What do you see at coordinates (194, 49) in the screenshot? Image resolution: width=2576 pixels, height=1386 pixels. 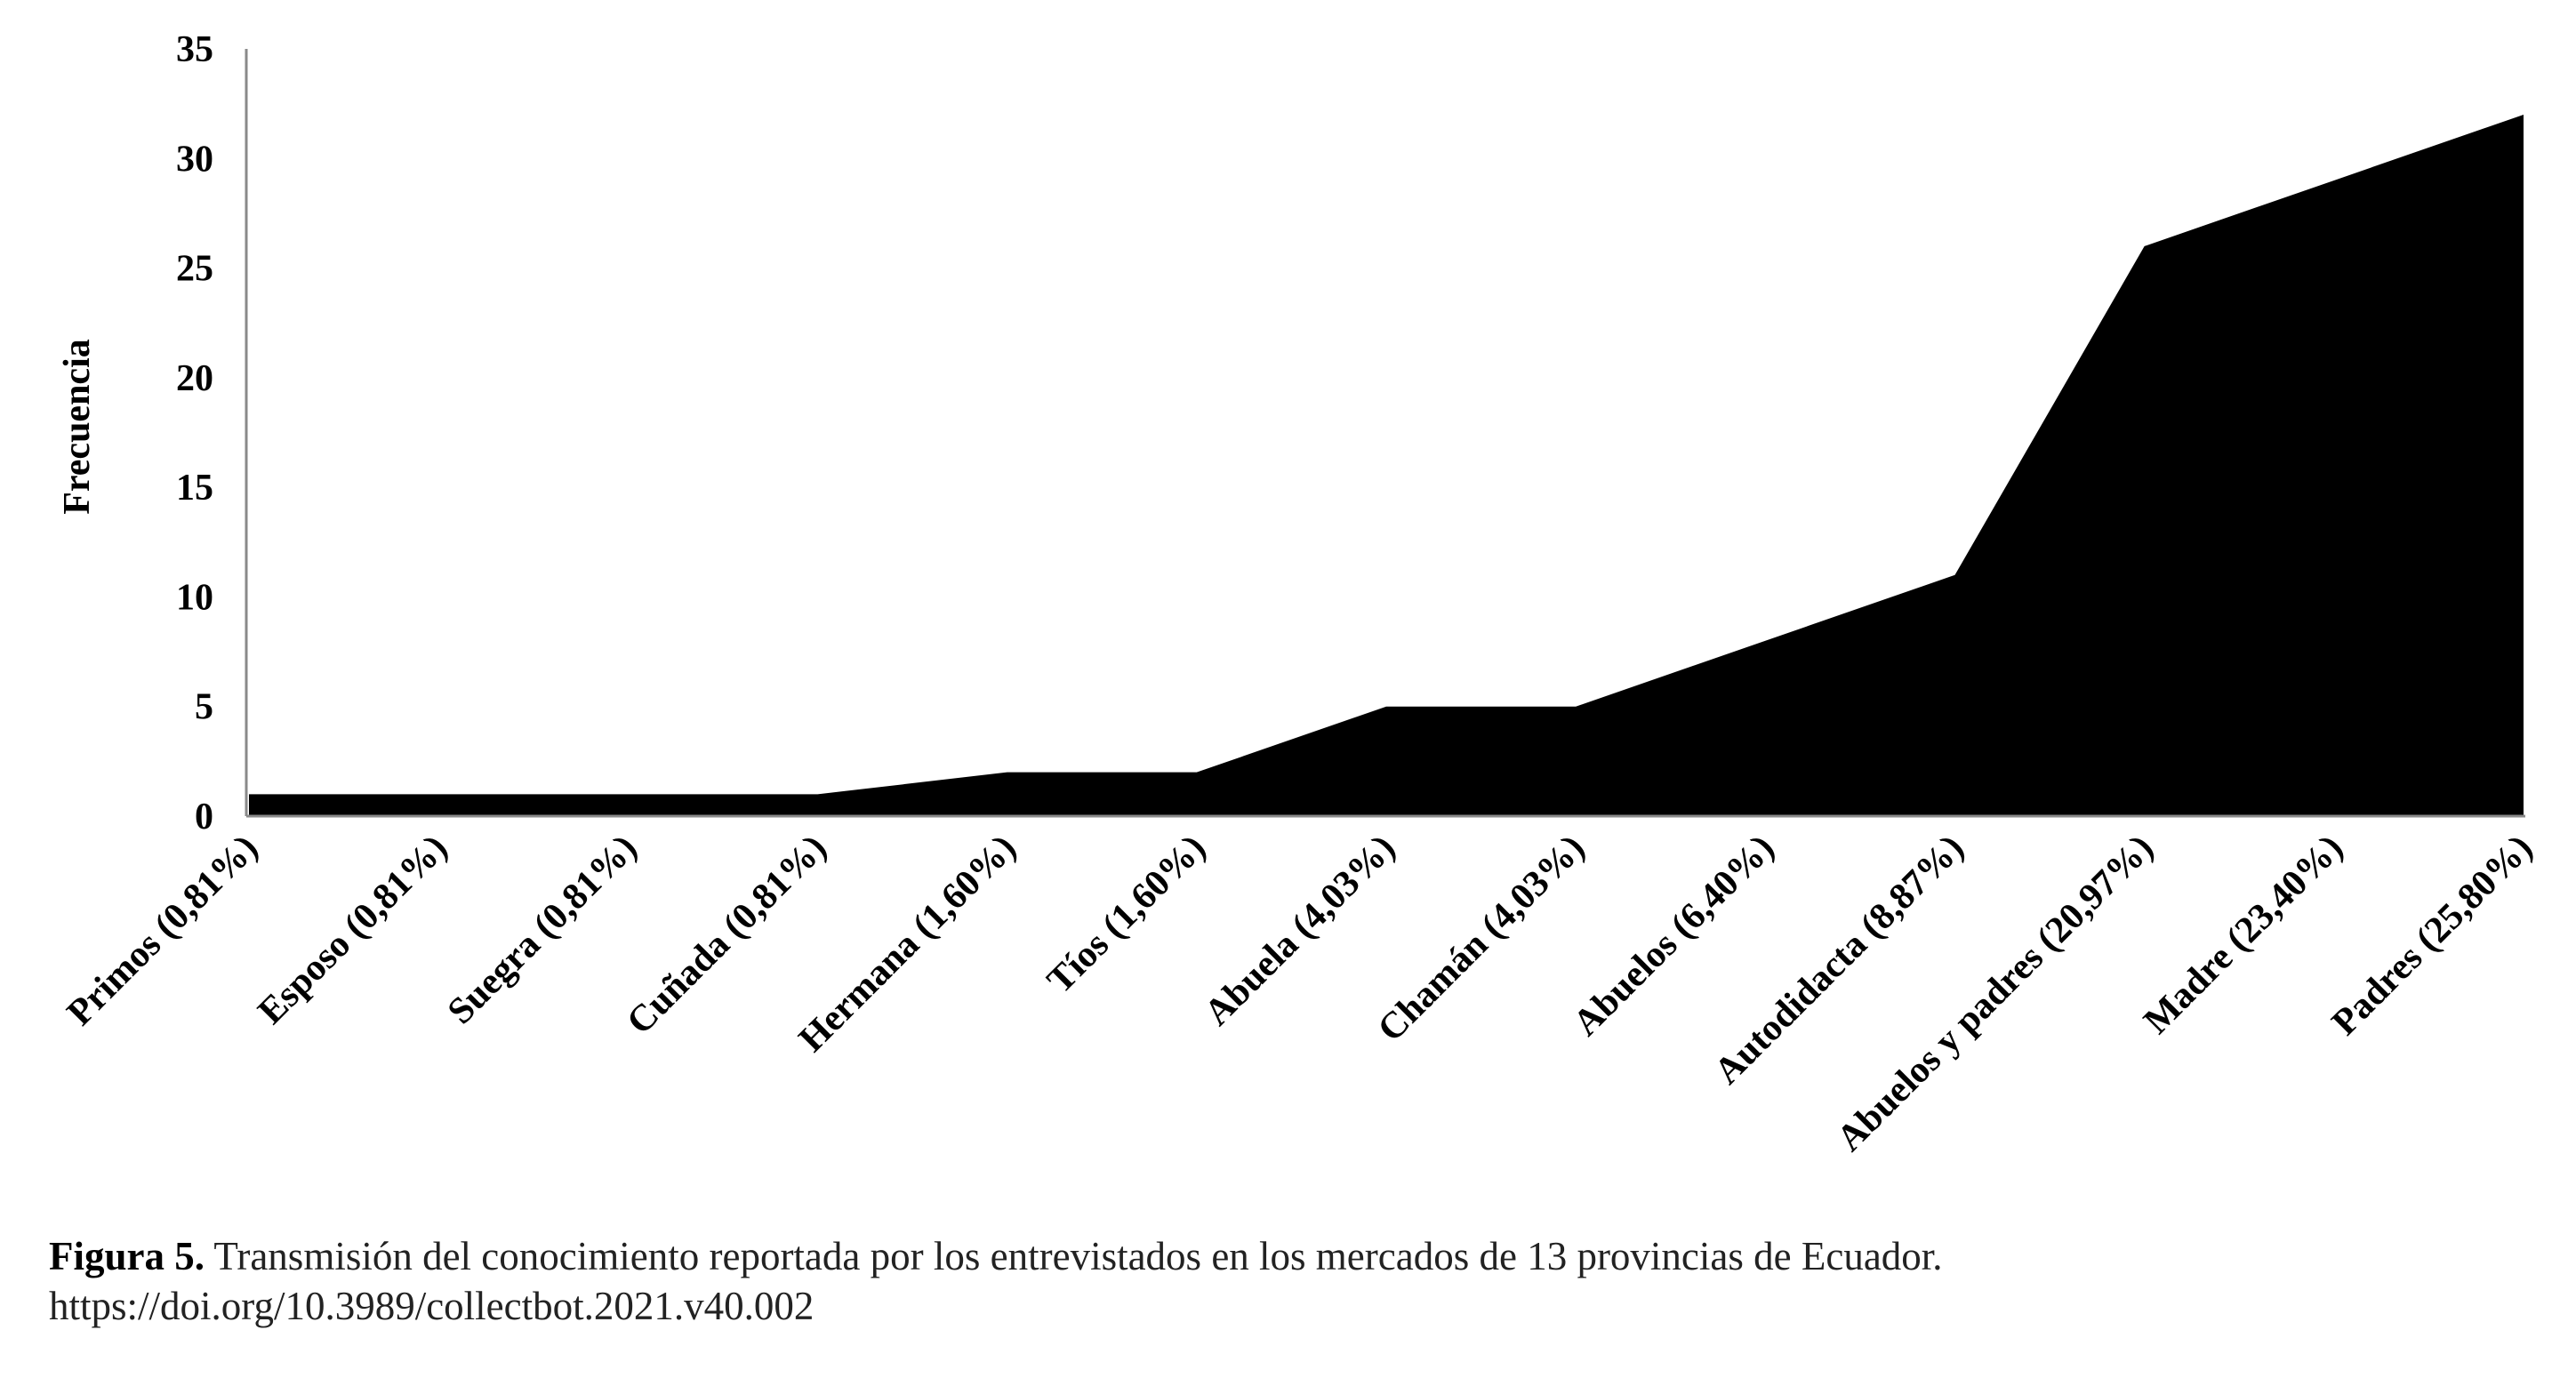 I see `y-tick-label: 35` at bounding box center [194, 49].